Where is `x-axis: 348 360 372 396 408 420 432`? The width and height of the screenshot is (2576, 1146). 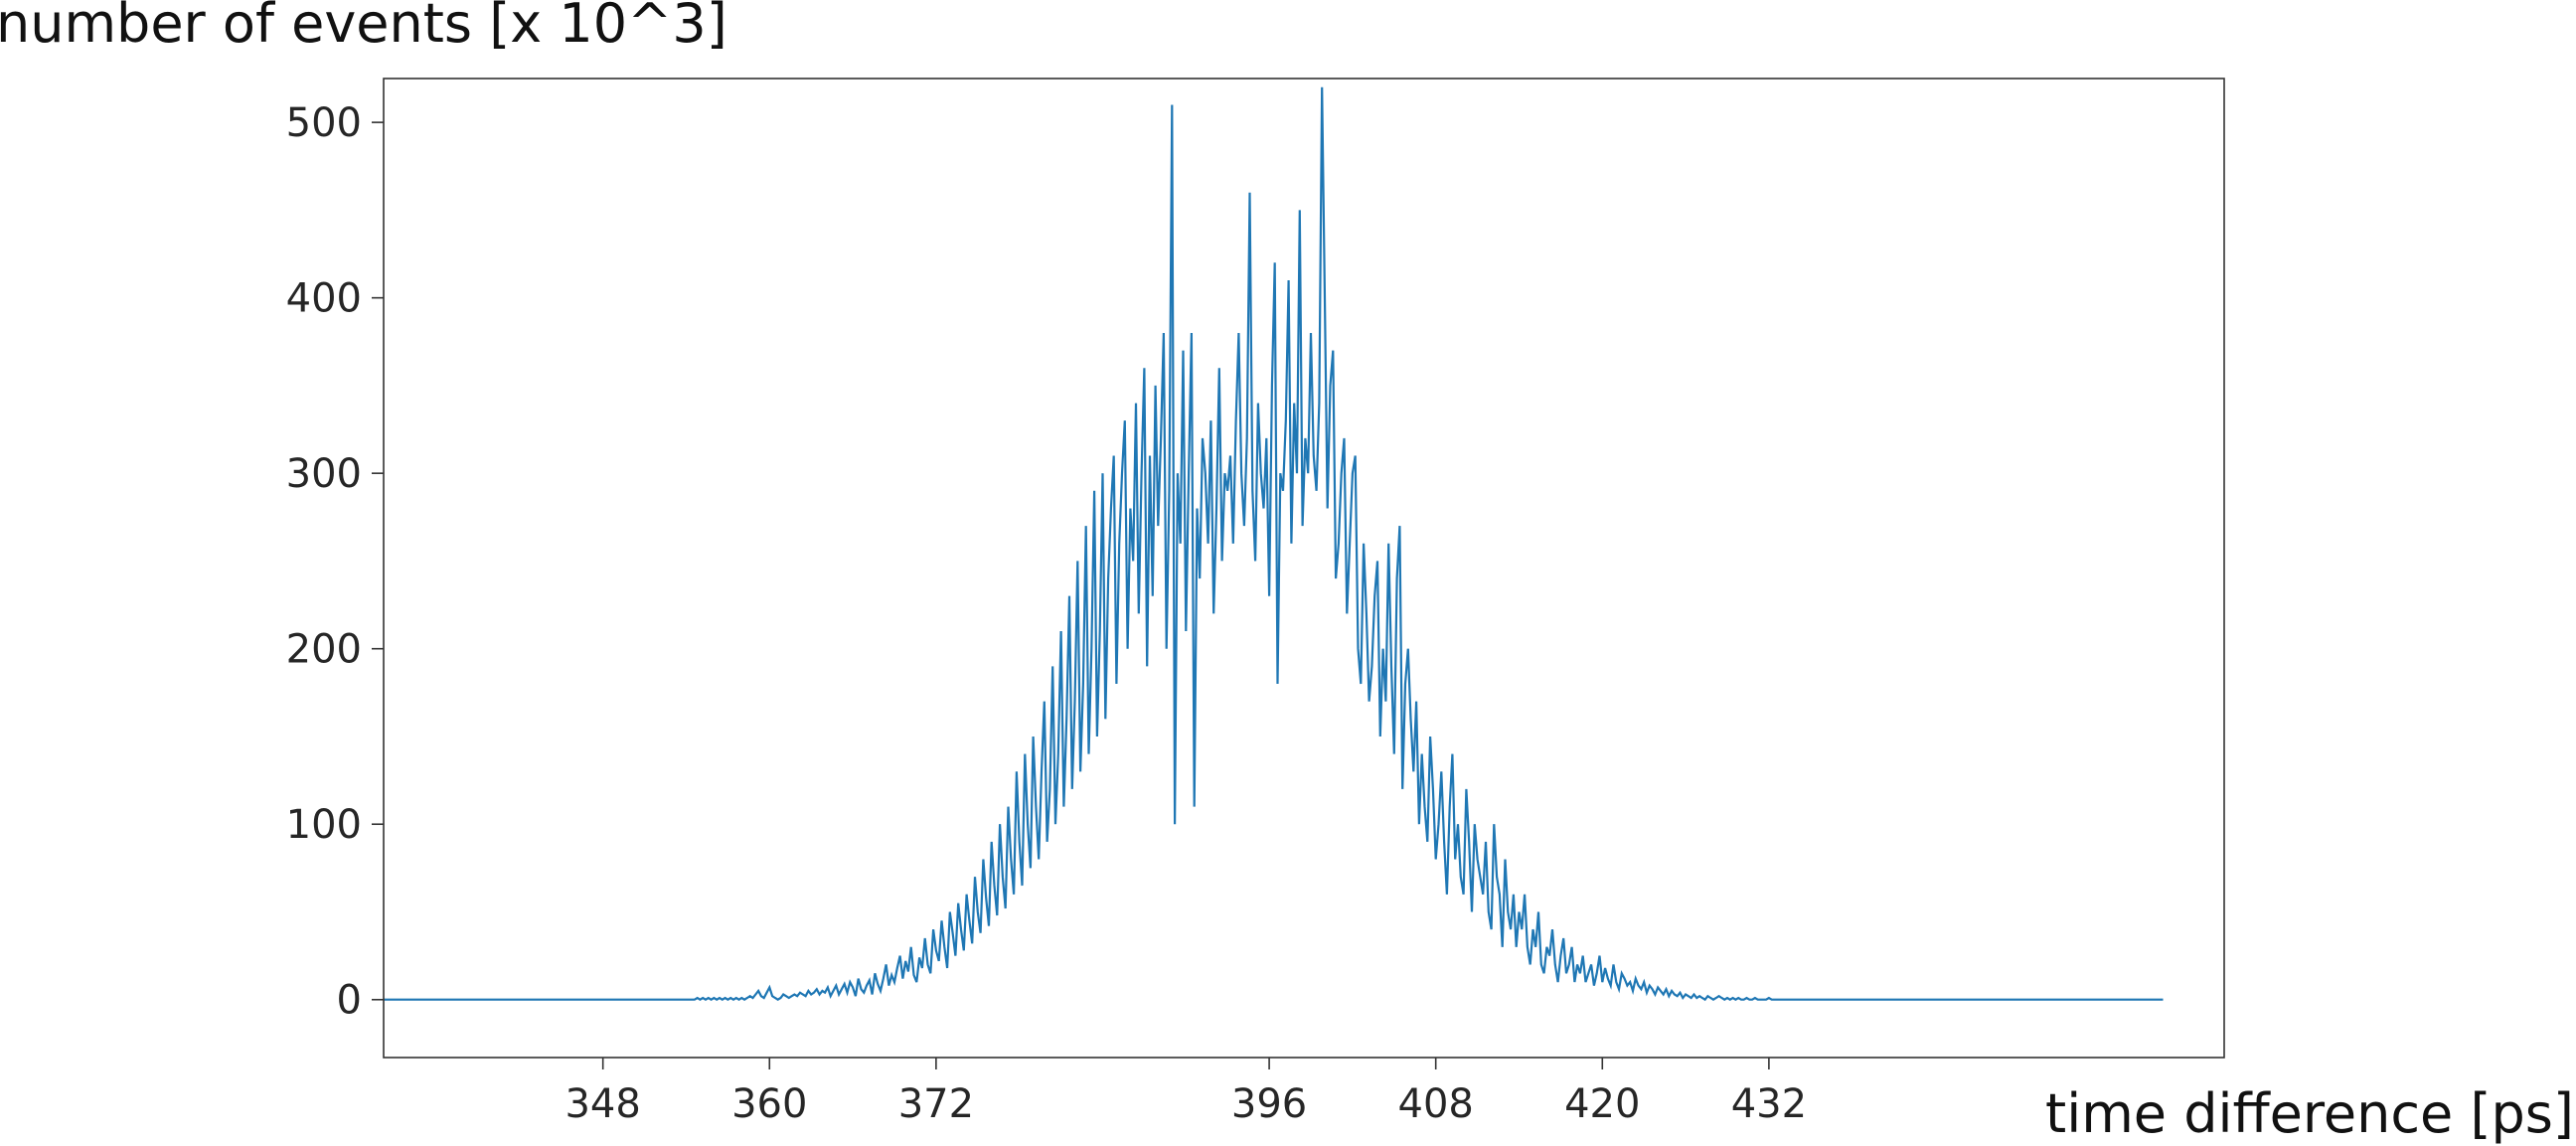
x-axis: 348 360 372 396 408 420 432 is located at coordinates (1185, 1092).